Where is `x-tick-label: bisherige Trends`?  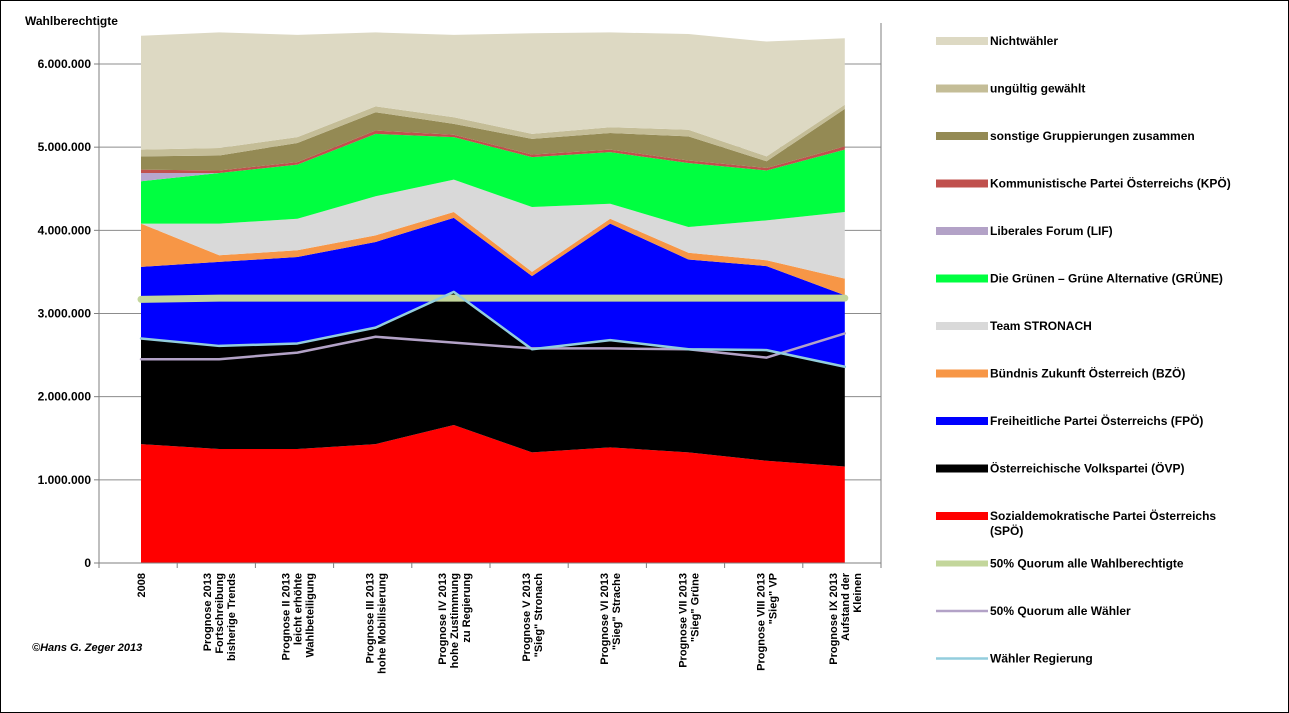 x-tick-label: bisherige Trends is located at coordinates (232, 617).